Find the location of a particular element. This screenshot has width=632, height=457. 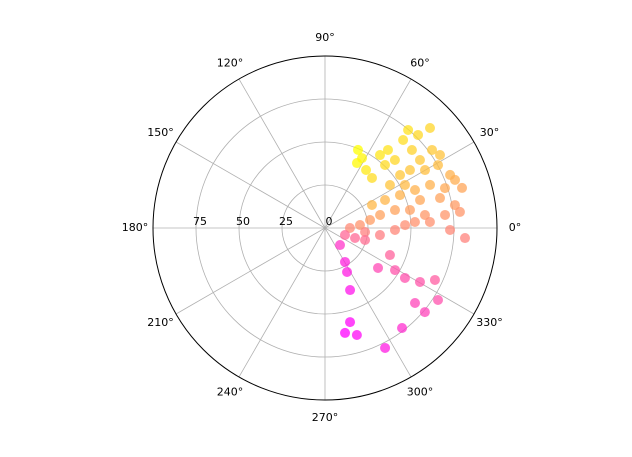

theta-tick-label: 330° is located at coordinates (489, 322).